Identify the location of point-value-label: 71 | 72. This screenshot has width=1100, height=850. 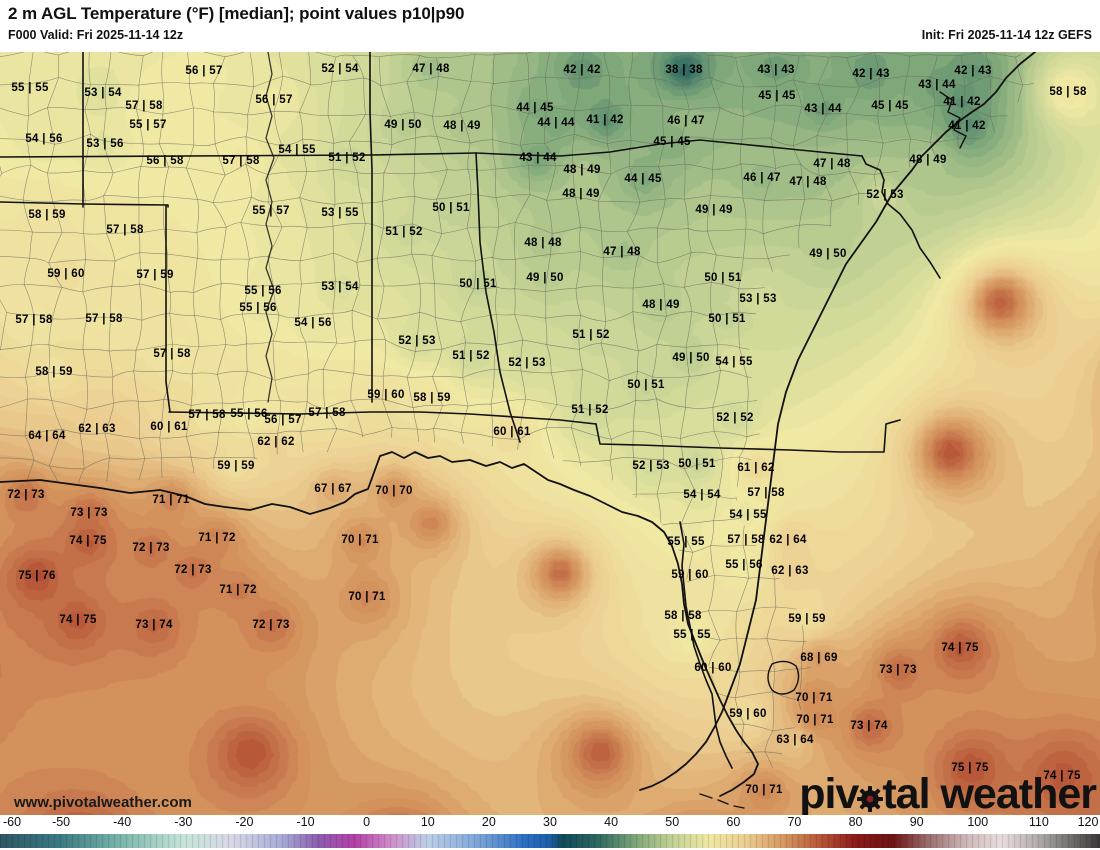
(238, 590).